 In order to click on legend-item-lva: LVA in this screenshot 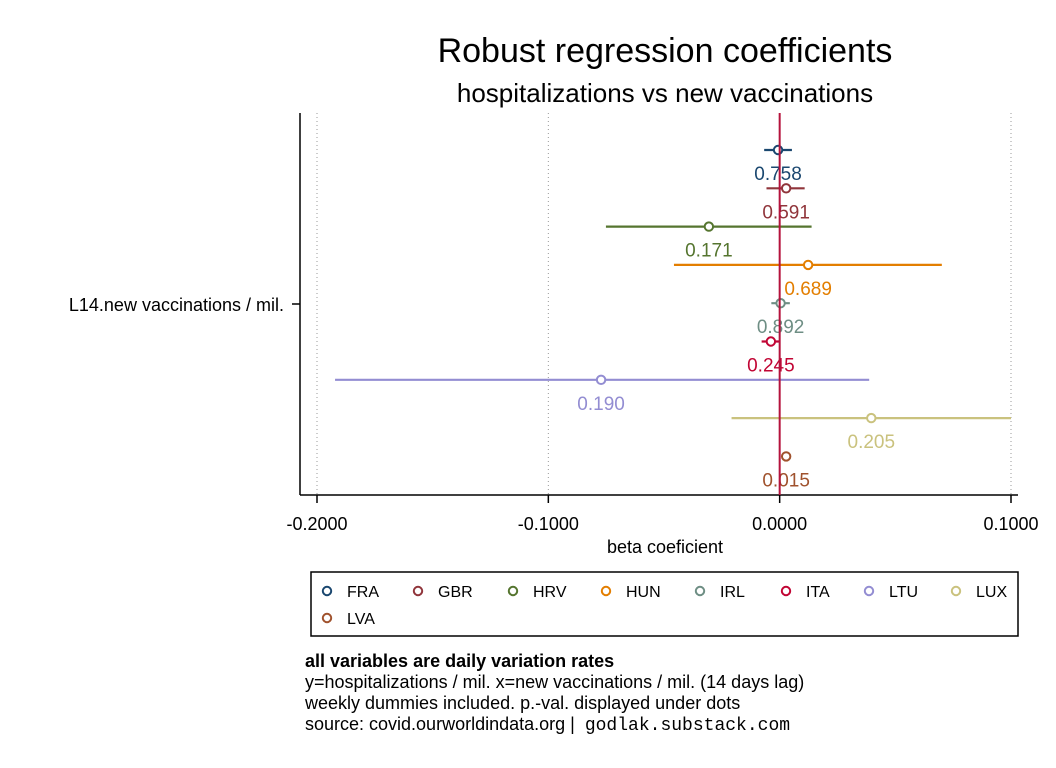, I will do `click(348, 619)`.